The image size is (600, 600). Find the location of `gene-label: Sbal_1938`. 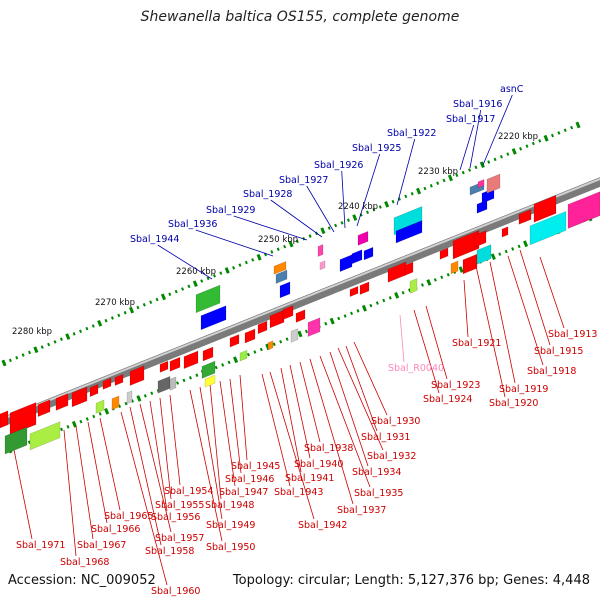

gene-label: Sbal_1938 is located at coordinates (328, 448).